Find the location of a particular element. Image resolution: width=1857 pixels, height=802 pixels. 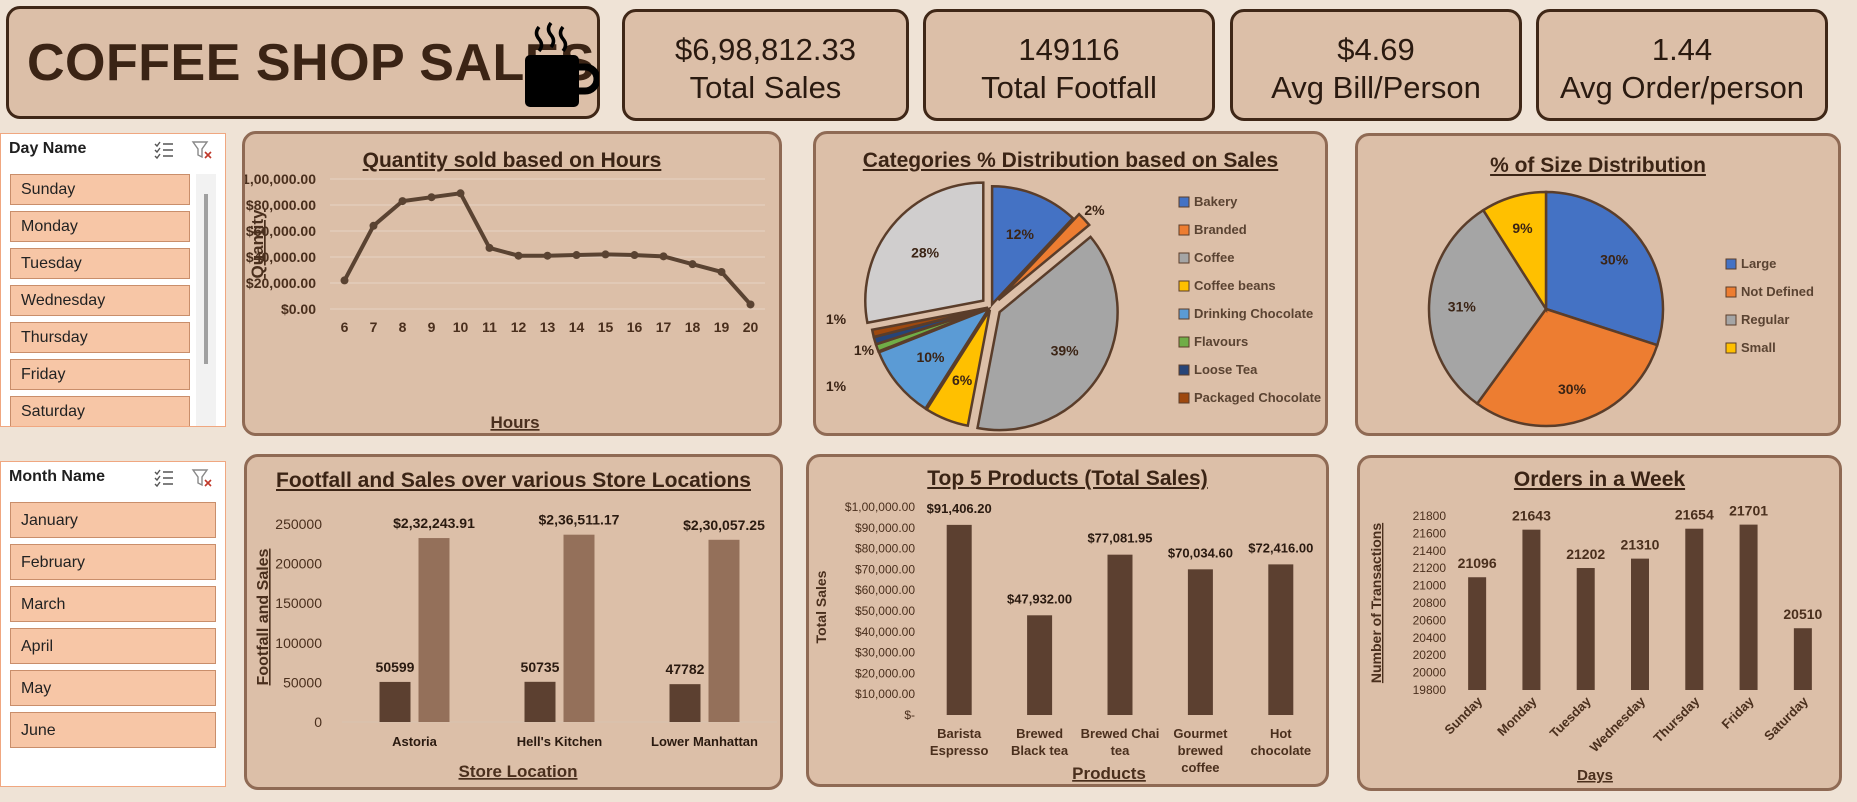

chart-title: Top 5 Products (Total Sales) is located at coordinates (1067, 478).